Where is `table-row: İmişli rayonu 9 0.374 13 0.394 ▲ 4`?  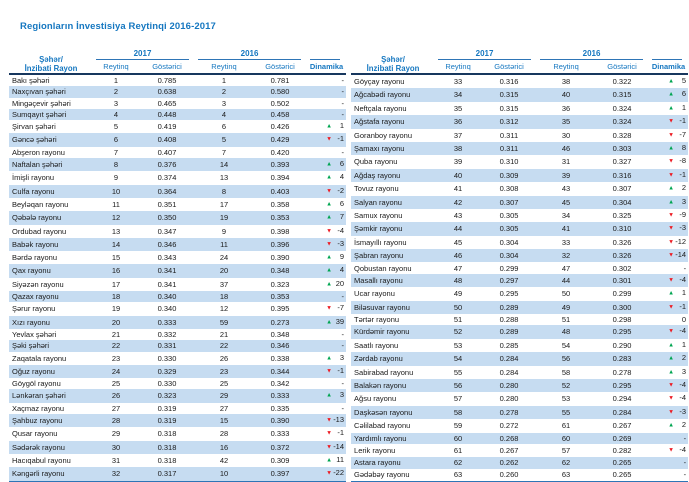 table-row: İmişli rayonu 9 0.374 13 0.394 ▲ 4 is located at coordinates (177, 177).